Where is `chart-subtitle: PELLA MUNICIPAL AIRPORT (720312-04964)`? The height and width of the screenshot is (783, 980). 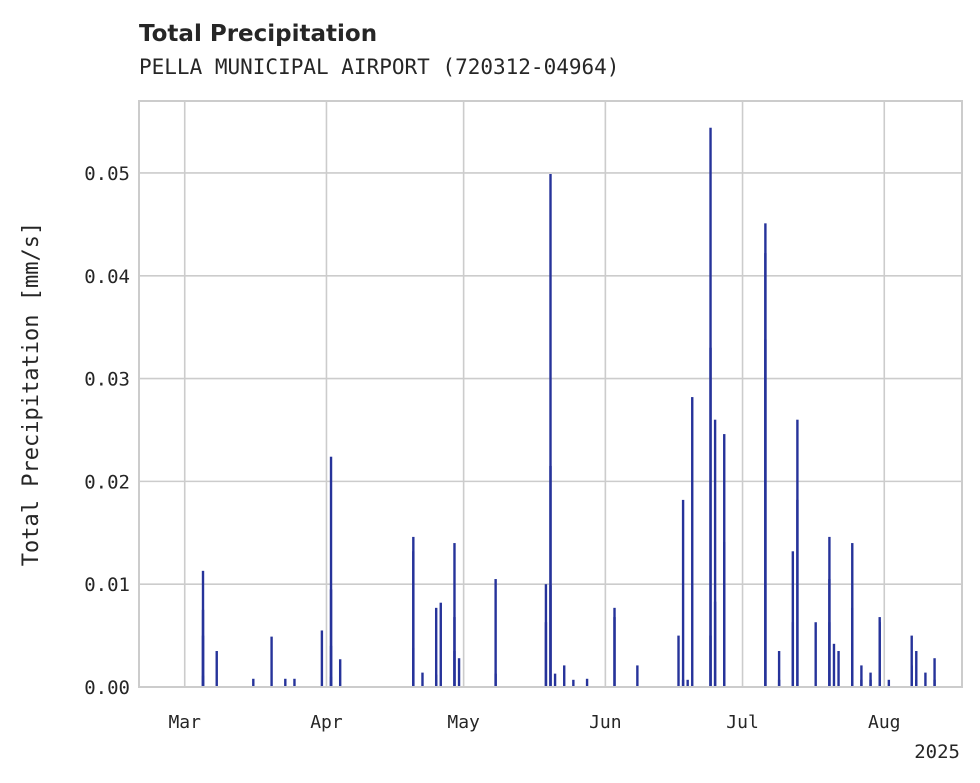 chart-subtitle: PELLA MUNICIPAL AIRPORT (720312-04964) is located at coordinates (379, 67).